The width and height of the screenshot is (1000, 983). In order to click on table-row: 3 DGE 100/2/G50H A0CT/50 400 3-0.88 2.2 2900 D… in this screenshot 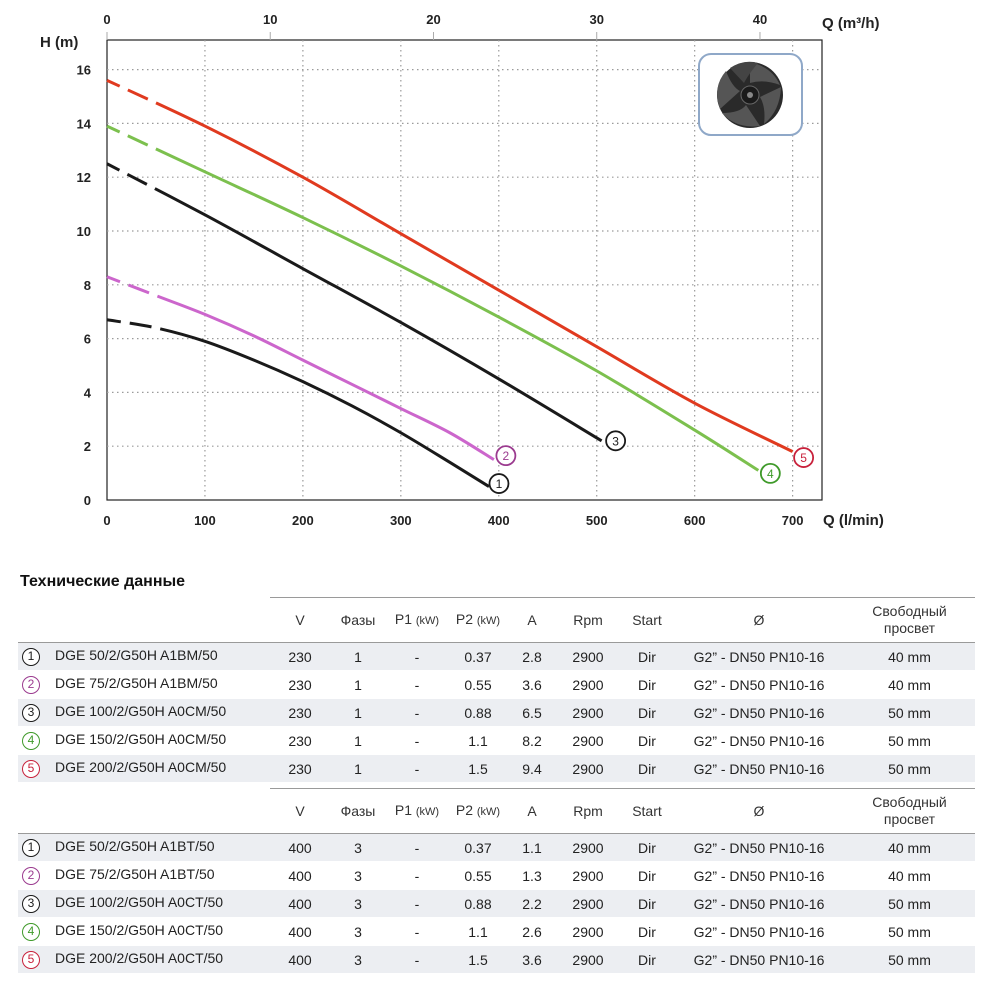, I will do `click(496, 903)`.